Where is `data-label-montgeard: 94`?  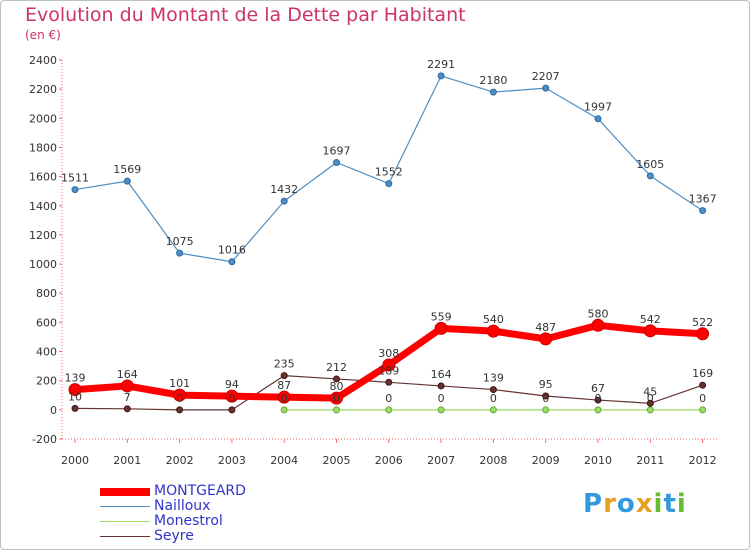
data-label-montgeard: 94 is located at coordinates (232, 384).